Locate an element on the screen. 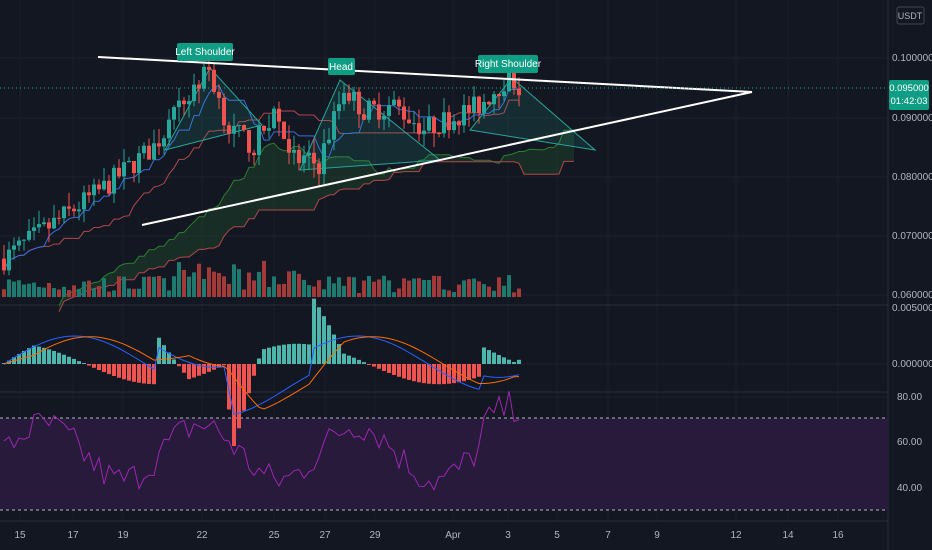 Image resolution: width=932 pixels, height=550 pixels. rsi-tick-label: 80.00 is located at coordinates (909, 397).